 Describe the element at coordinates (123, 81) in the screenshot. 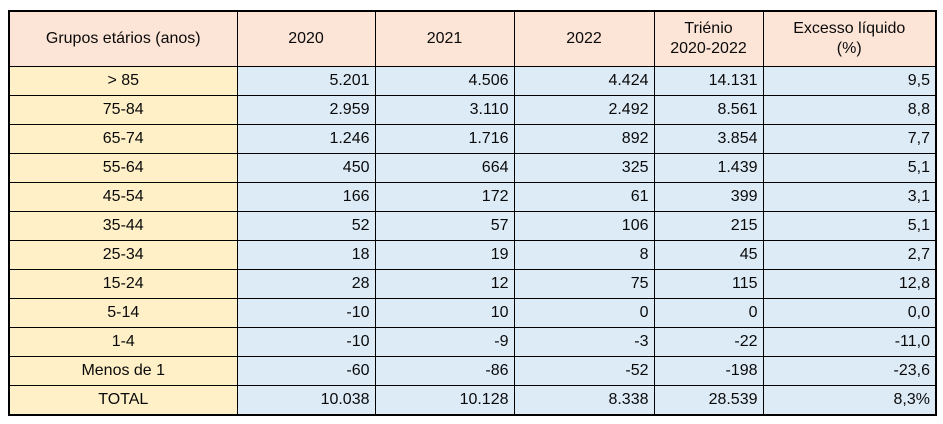

I see `age-group-cell: > 85` at that location.